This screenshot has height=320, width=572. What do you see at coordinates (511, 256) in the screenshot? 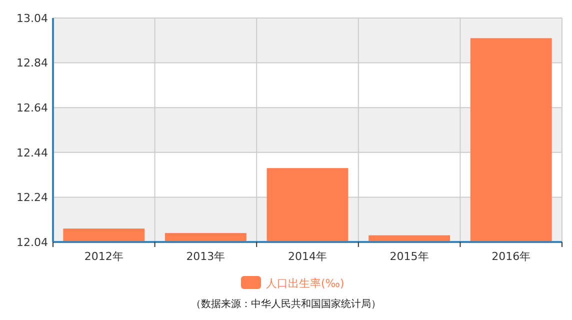
I see `x-tick-label: 2016年` at bounding box center [511, 256].